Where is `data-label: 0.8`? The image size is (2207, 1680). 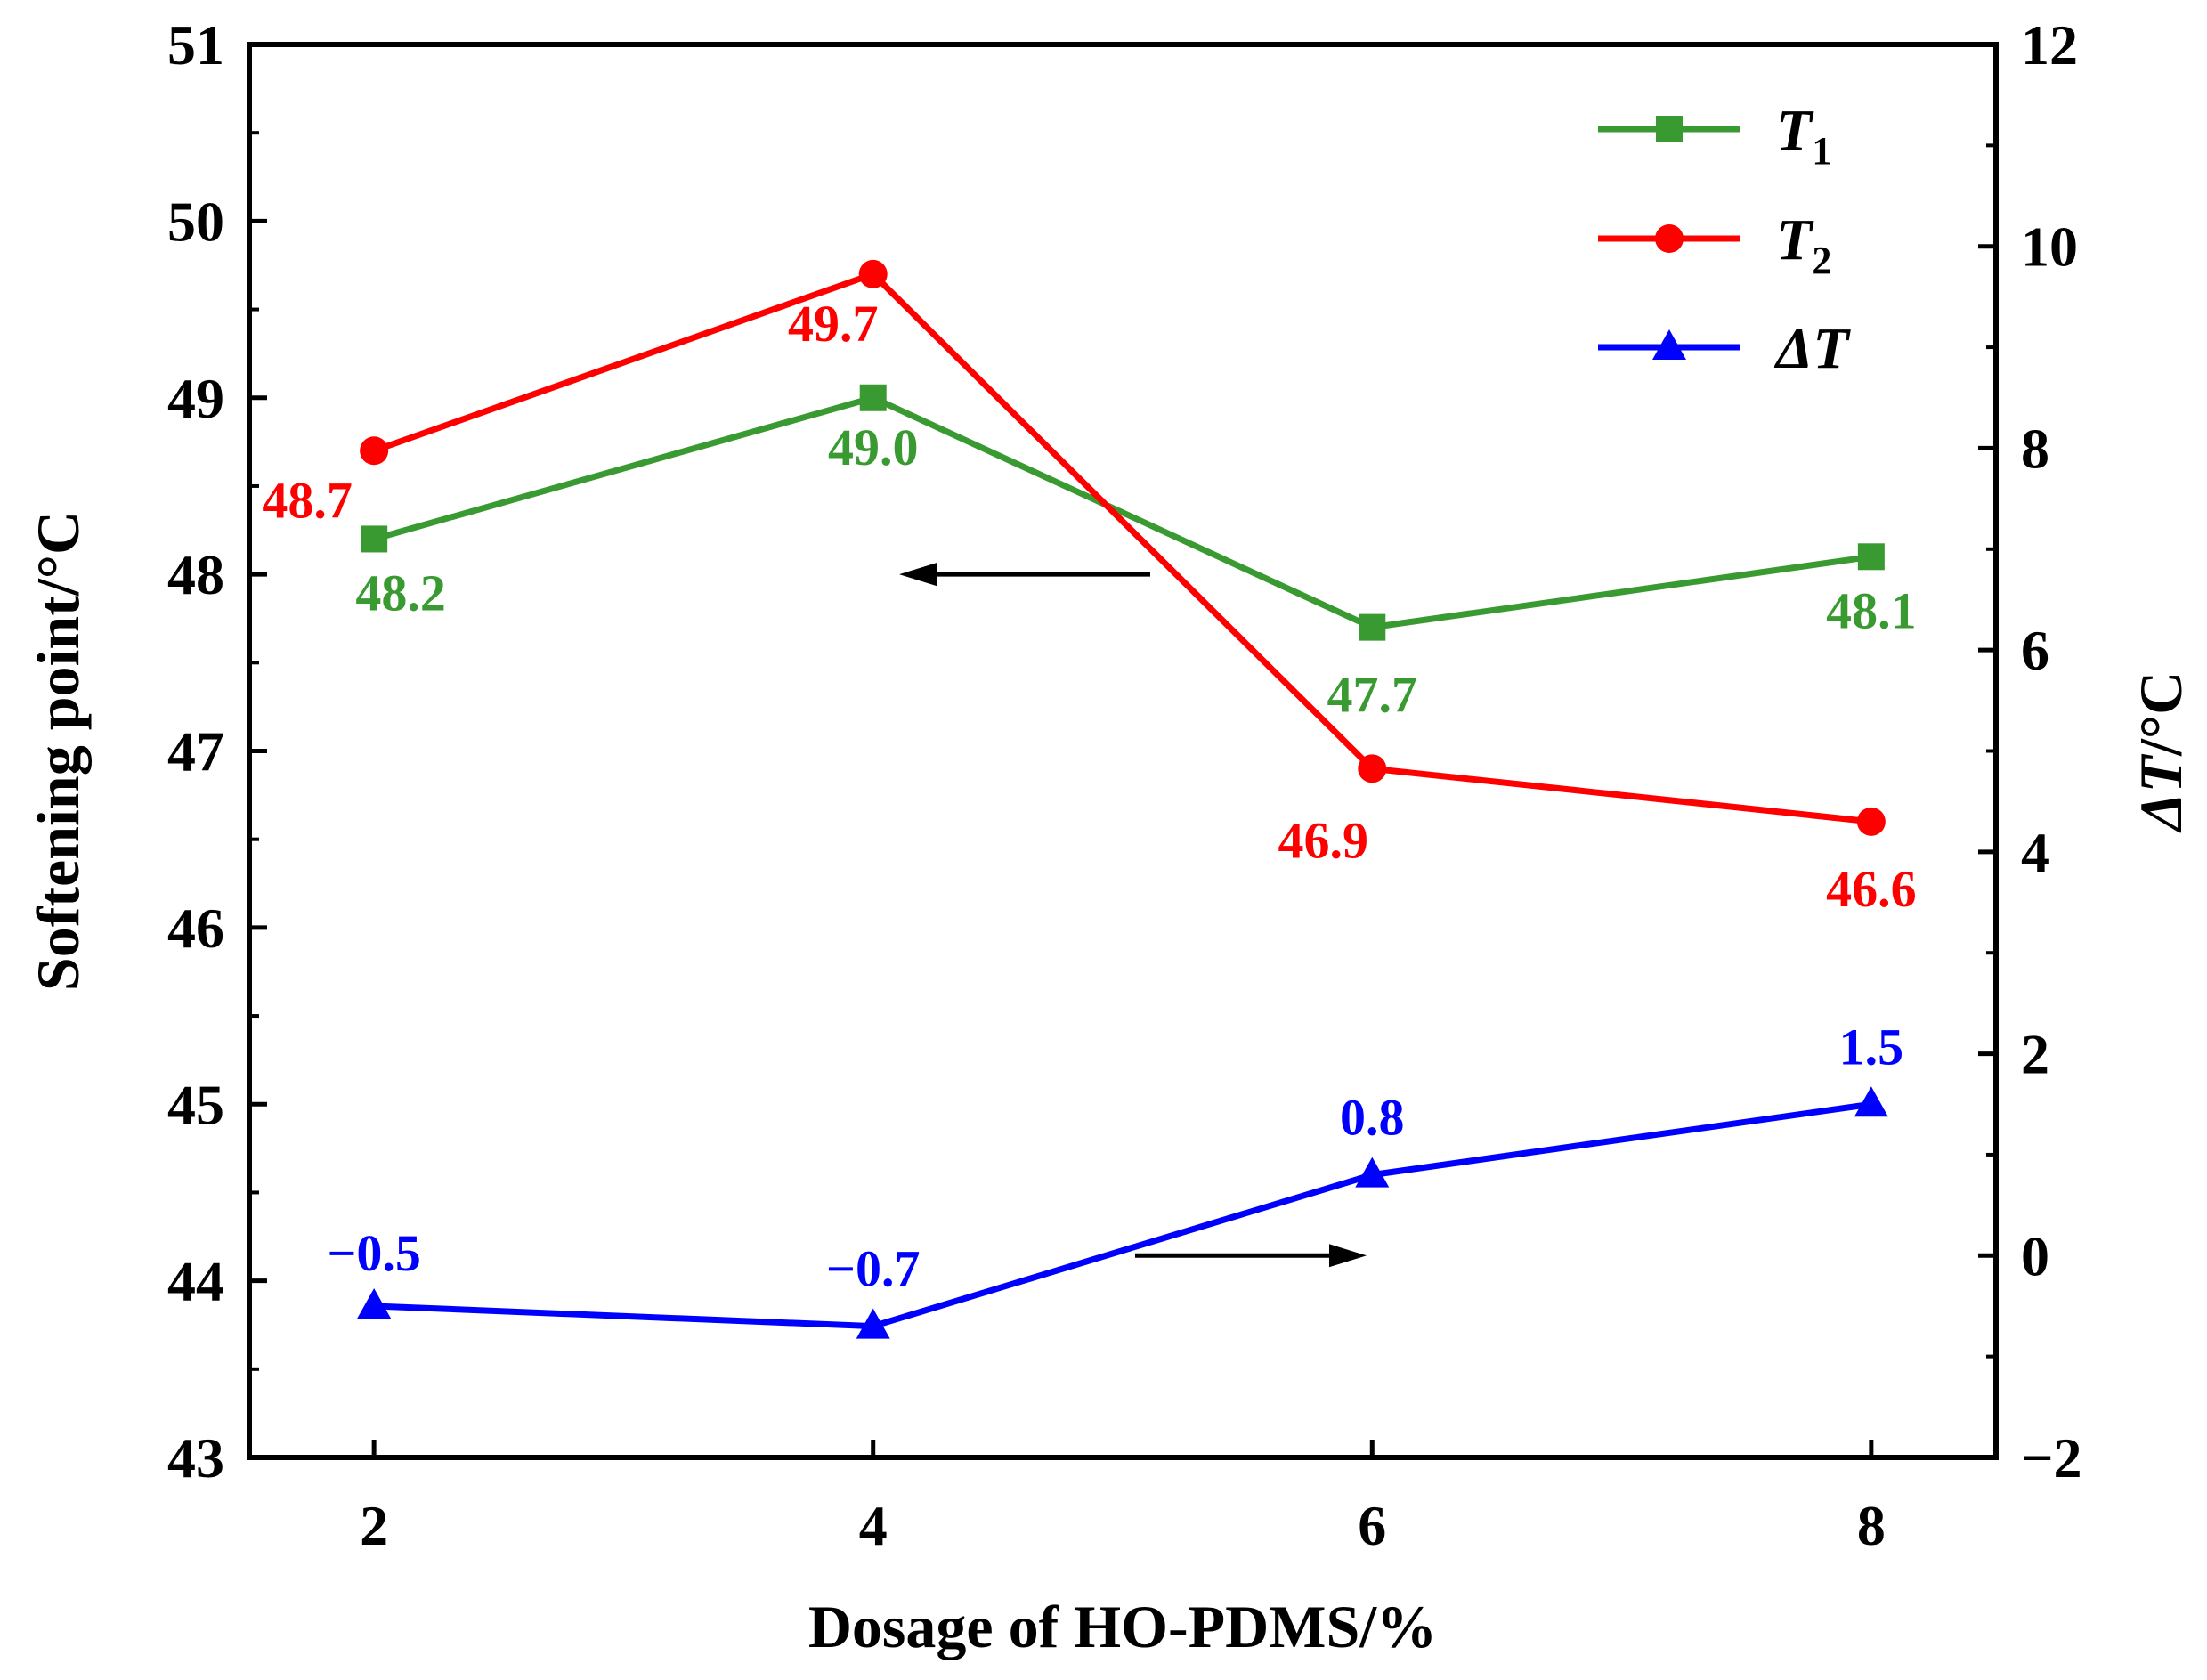
data-label: 0.8 is located at coordinates (1372, 1118).